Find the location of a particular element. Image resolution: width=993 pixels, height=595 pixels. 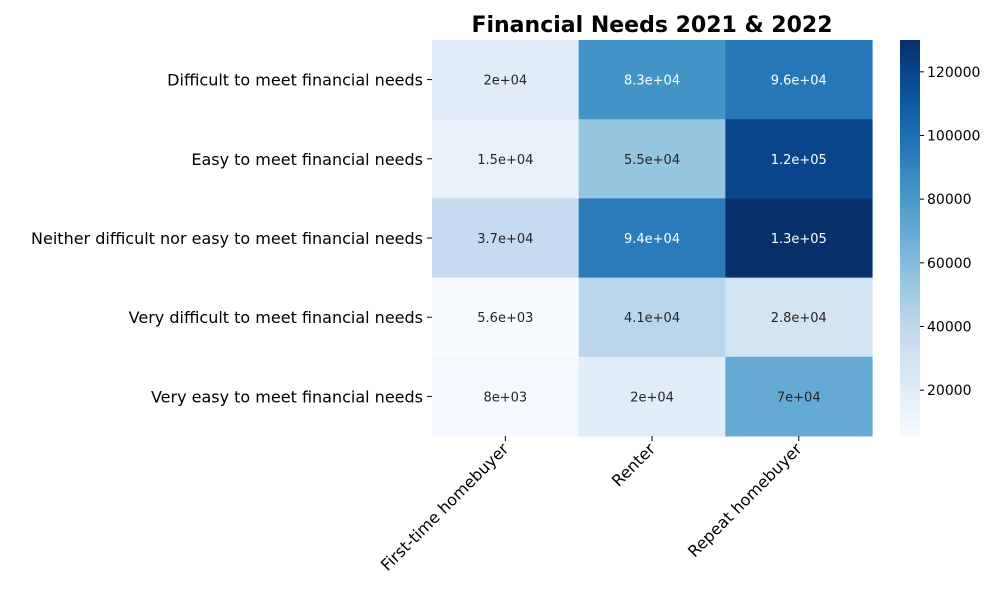

cell-annotation: 8e+03 is located at coordinates (505, 397).